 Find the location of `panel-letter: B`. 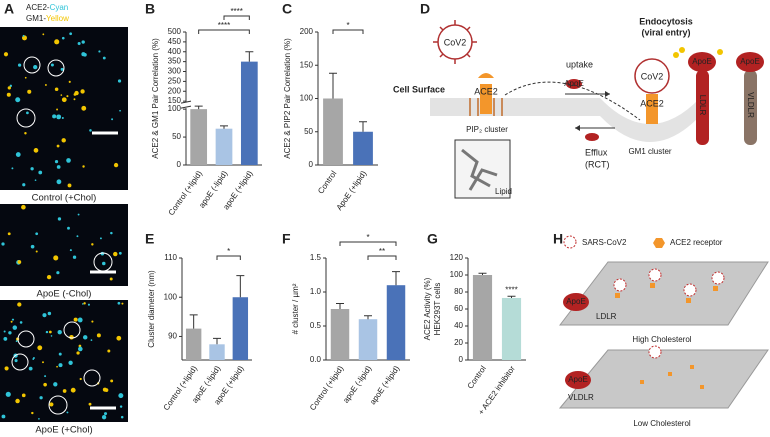

panel-letter: B is located at coordinates (150, 9).